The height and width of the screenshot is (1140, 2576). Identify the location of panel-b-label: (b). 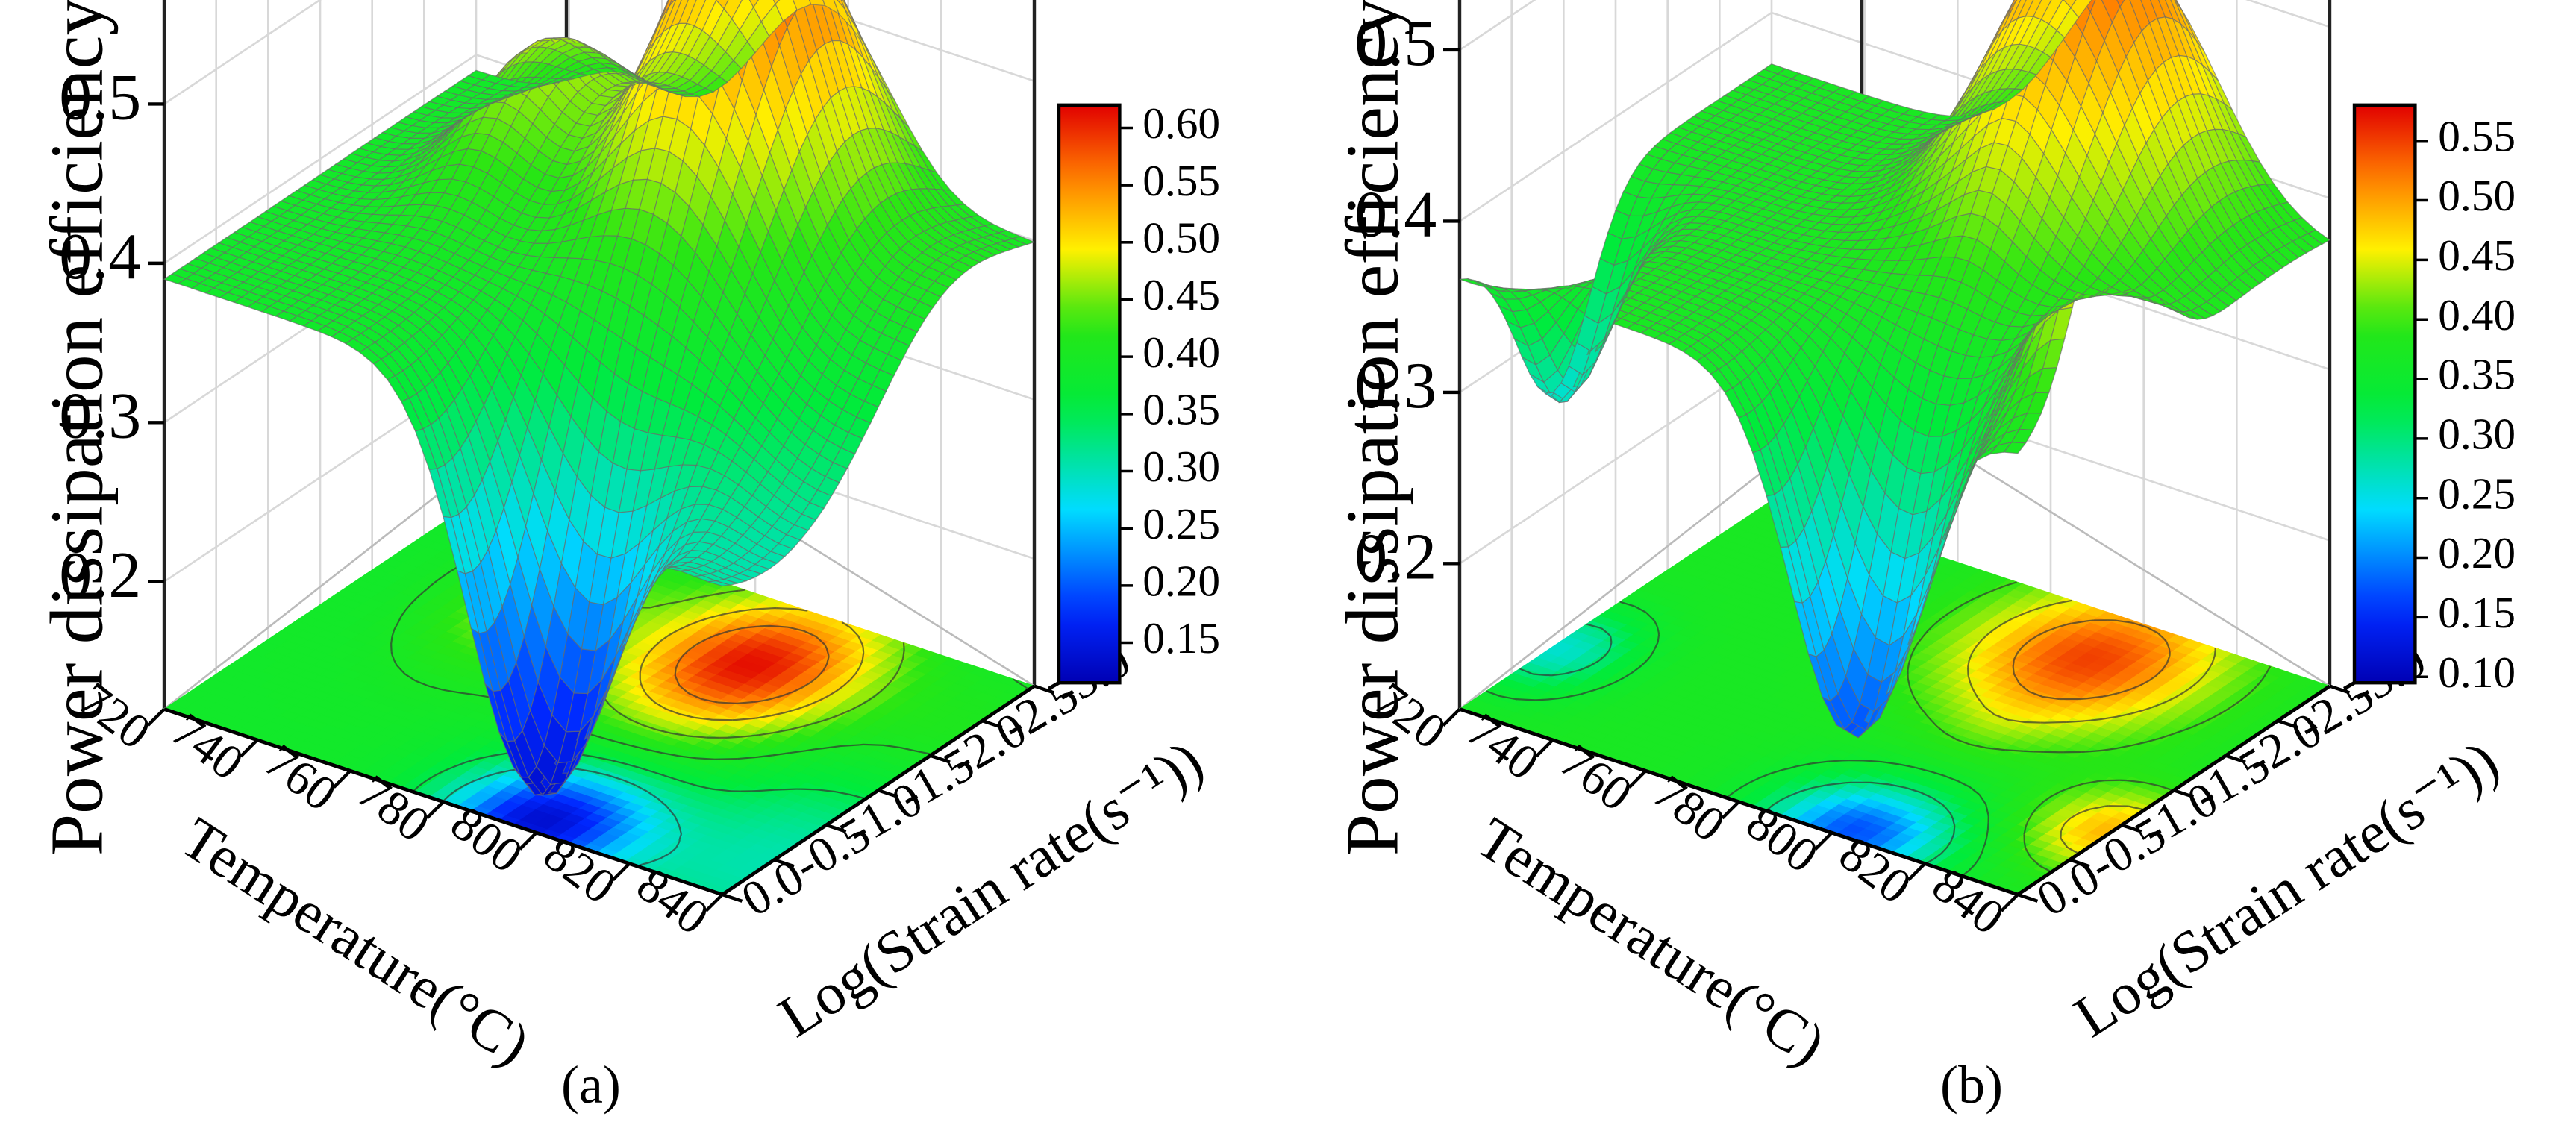
(1971, 1085).